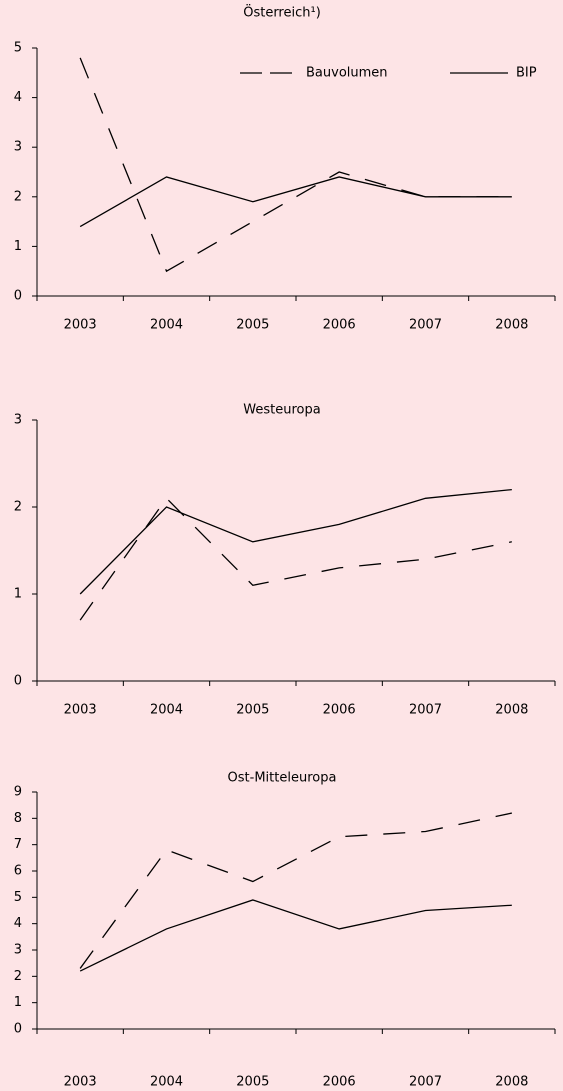 Image resolution: width=563 pixels, height=1091 pixels. What do you see at coordinates (18, 818) in the screenshot?
I see `y-tick-label: 8` at bounding box center [18, 818].